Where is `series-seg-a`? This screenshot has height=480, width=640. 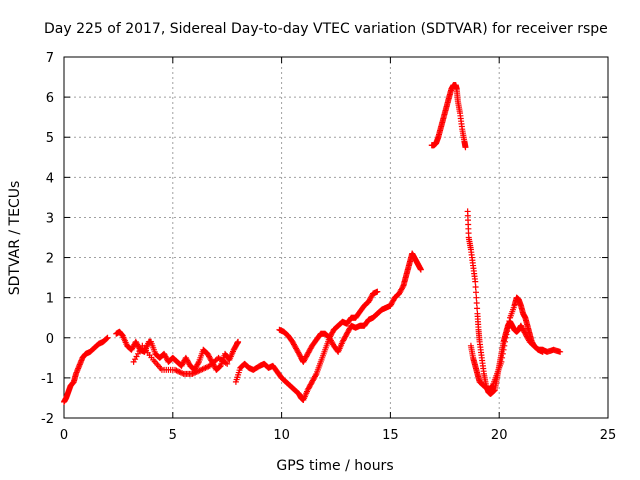
series-seg-a is located at coordinates (86, 369).